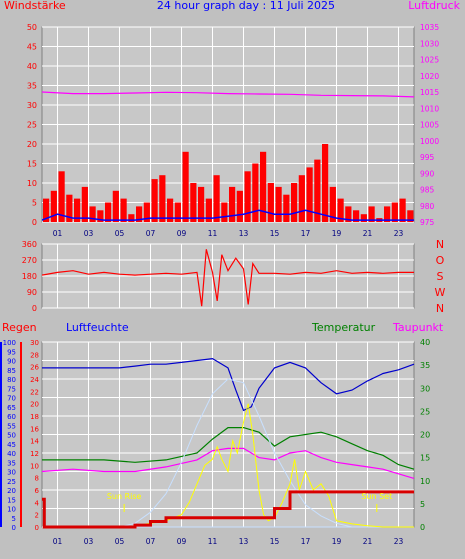 This screenshot has height=559, width=465. I want to click on humidity-y-tick-label: 40, so click(11, 454).